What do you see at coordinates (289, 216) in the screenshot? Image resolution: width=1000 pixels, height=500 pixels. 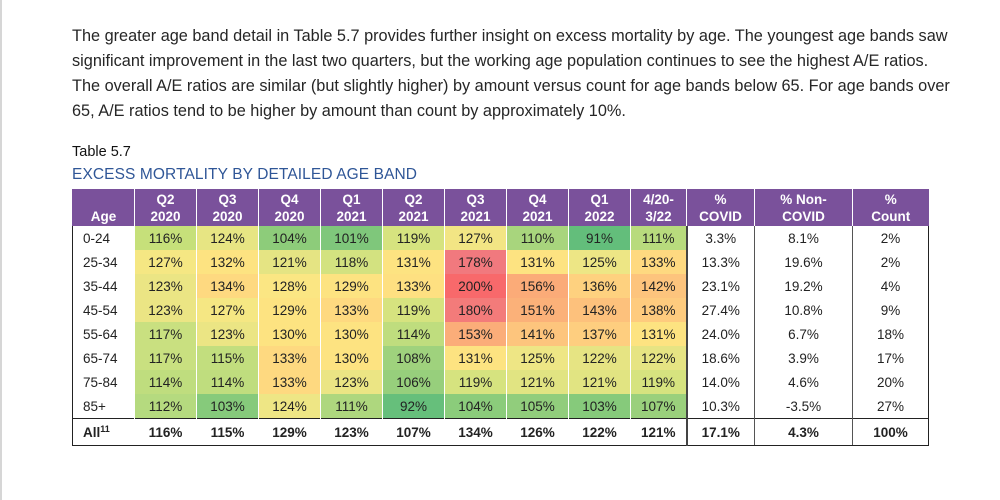 I see `column-header-bottom: 2020` at bounding box center [289, 216].